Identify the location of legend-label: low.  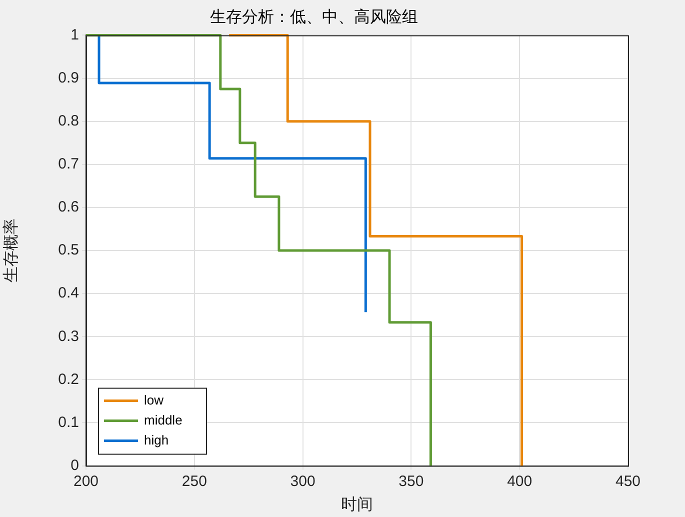
(154, 400).